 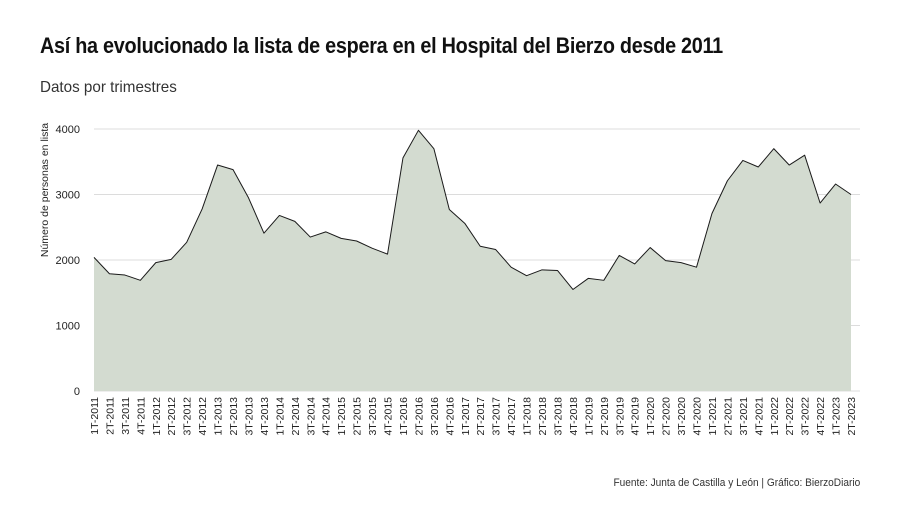 I want to click on x-tick-label: 2T-2014, so click(x=296, y=416).